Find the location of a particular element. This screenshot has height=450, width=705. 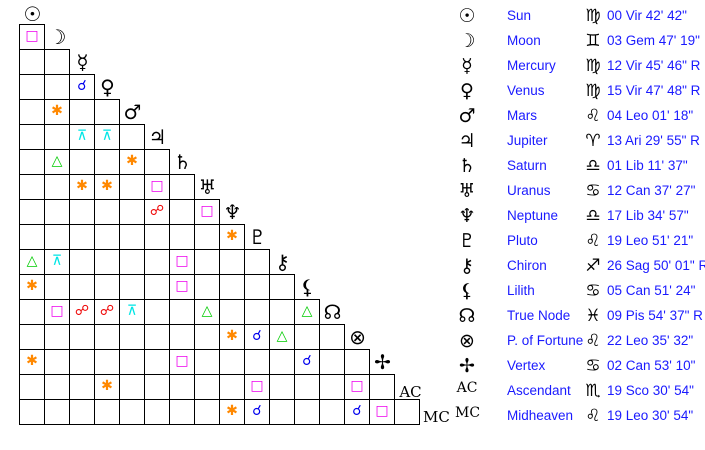

body-name: Uranus is located at coordinates (529, 190).